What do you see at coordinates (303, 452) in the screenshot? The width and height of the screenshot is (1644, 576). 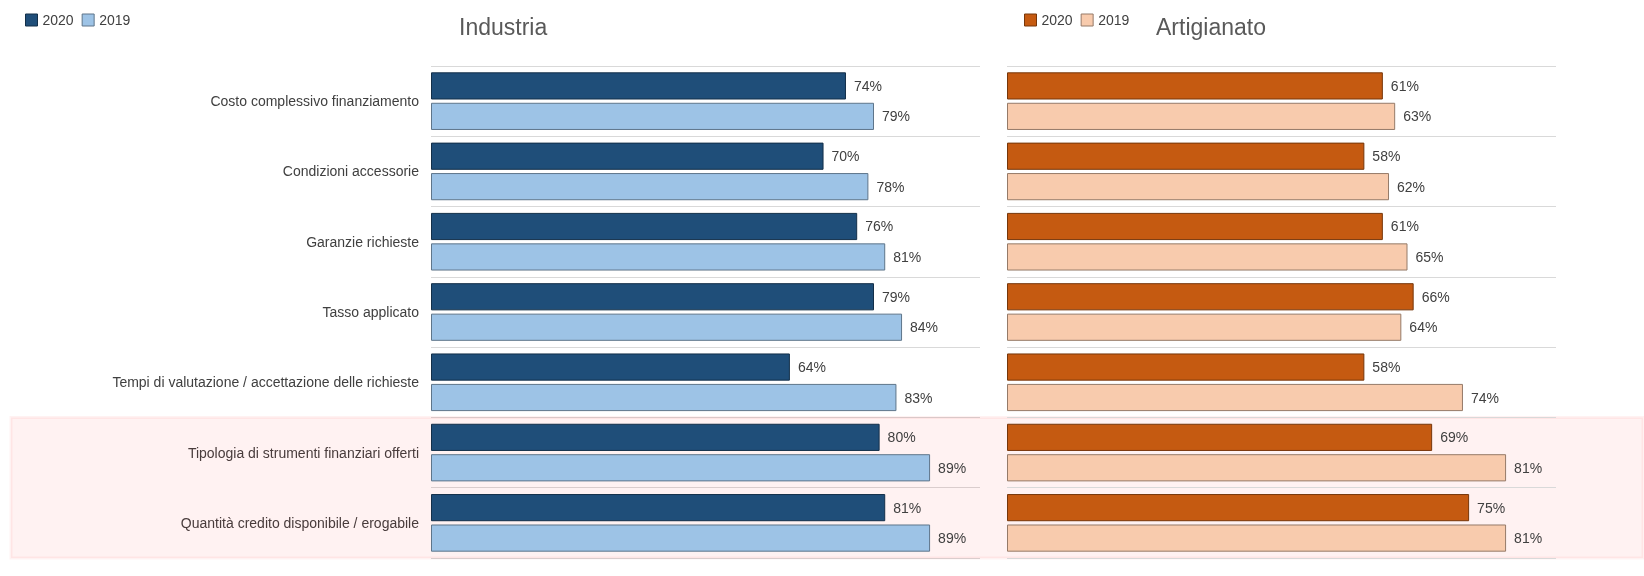 I see `y-tick-label: Tipologia di strumenti finanziari offerti` at bounding box center [303, 452].